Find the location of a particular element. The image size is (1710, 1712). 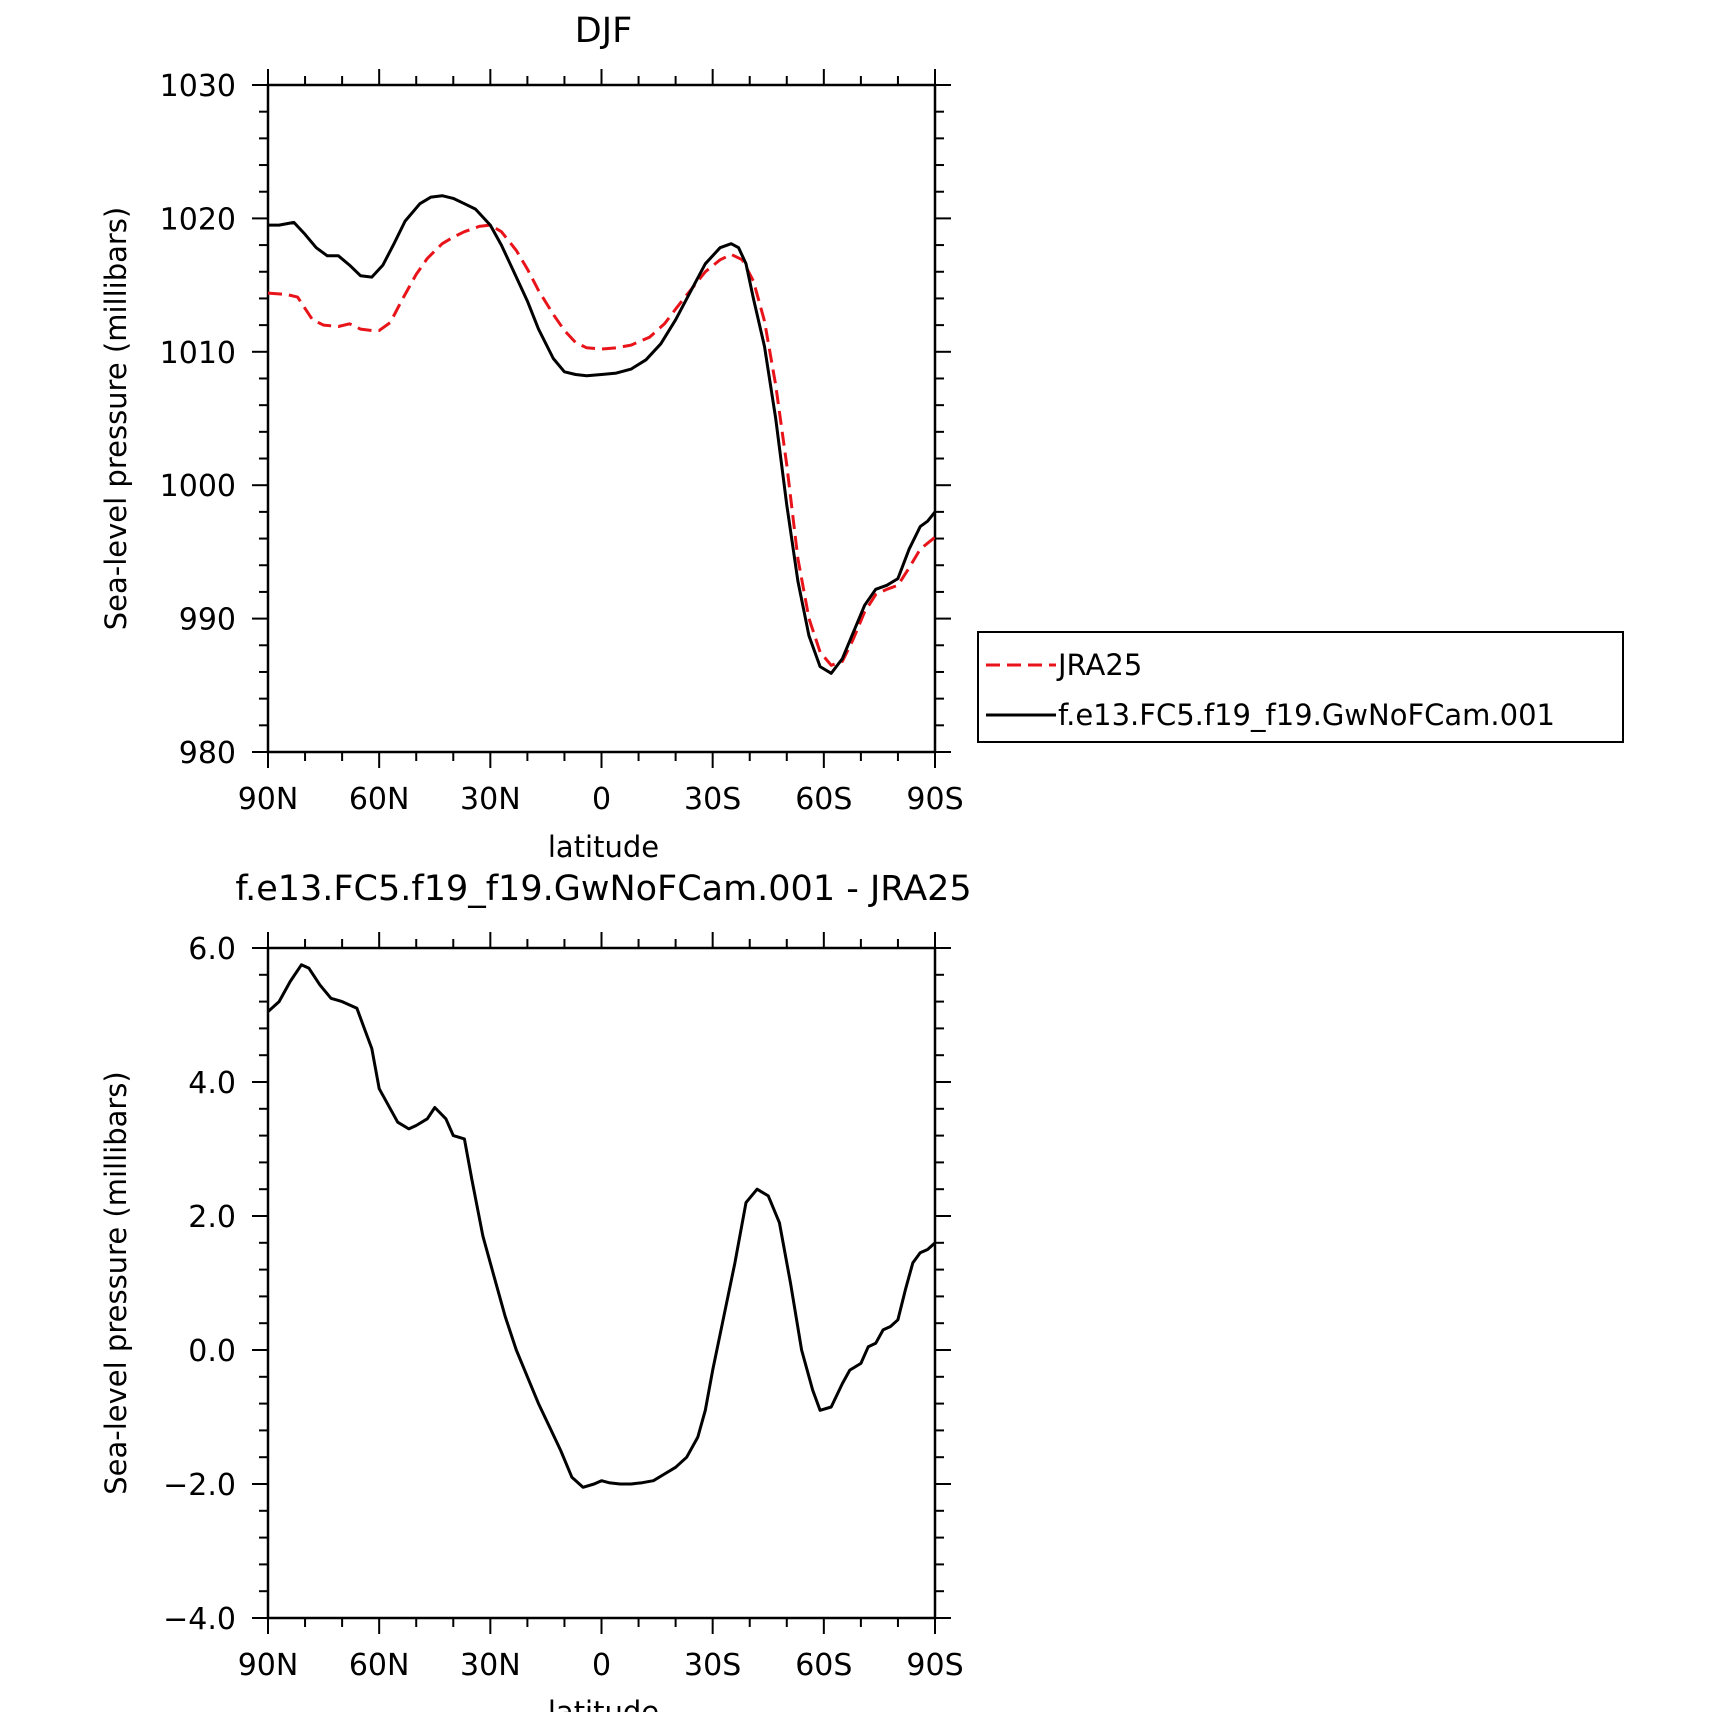

legend-box is located at coordinates (1300, 687).